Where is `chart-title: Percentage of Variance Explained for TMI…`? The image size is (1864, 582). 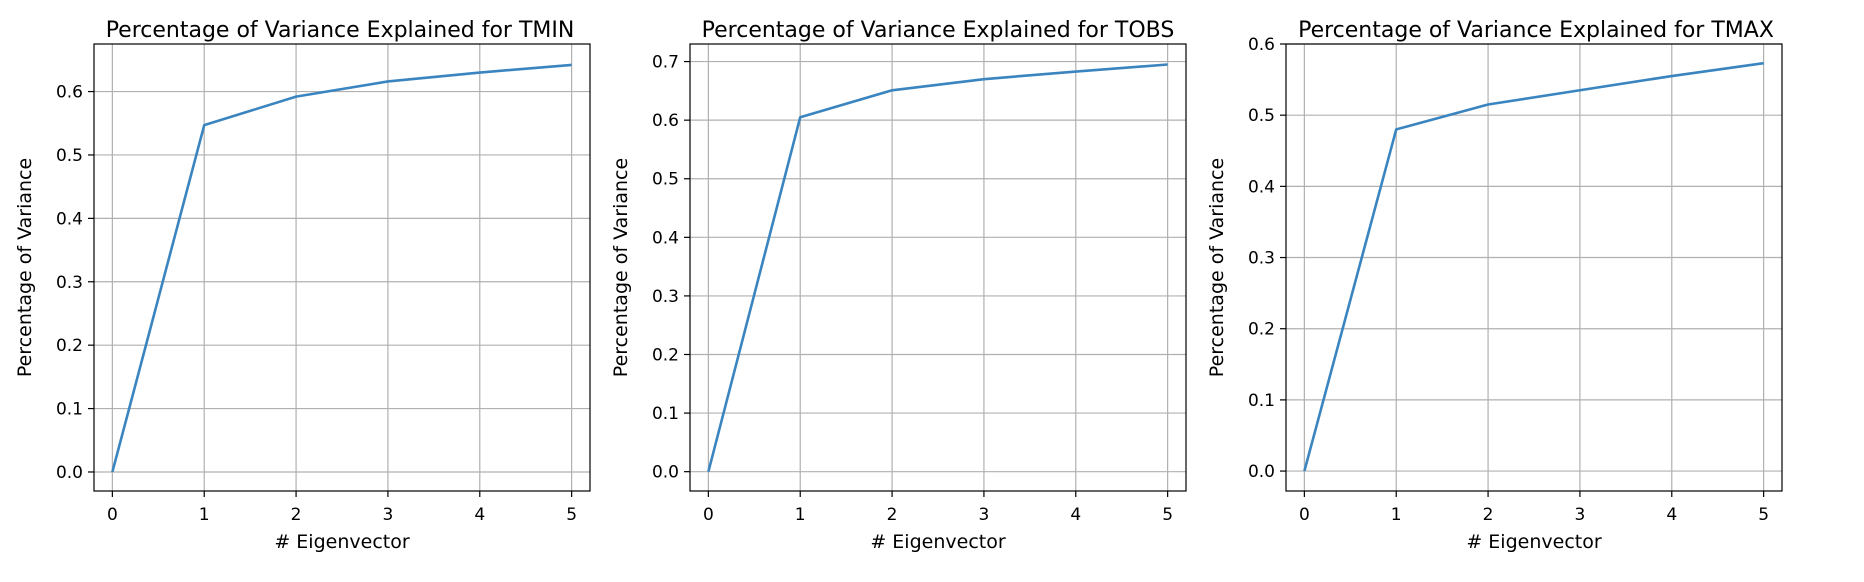 chart-title: Percentage of Variance Explained for TMI… is located at coordinates (340, 30).